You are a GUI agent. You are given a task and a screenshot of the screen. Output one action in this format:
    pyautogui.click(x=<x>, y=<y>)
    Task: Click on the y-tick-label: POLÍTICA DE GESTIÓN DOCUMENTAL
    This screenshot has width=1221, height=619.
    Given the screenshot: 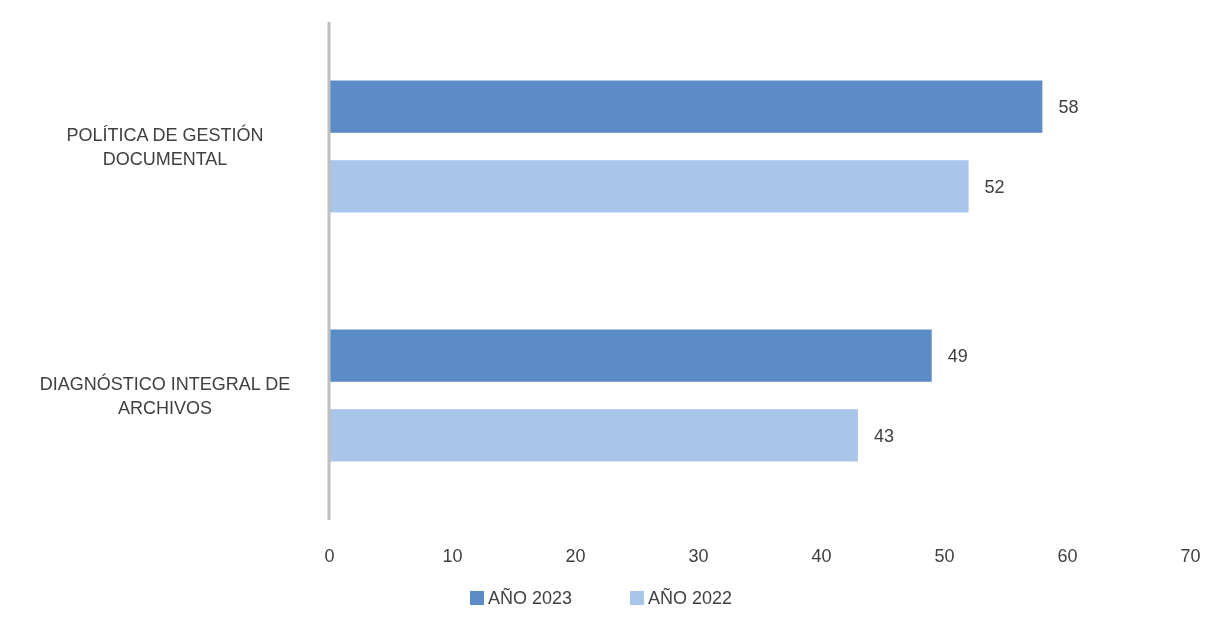 What is the action you would take?
    pyautogui.click(x=165, y=146)
    